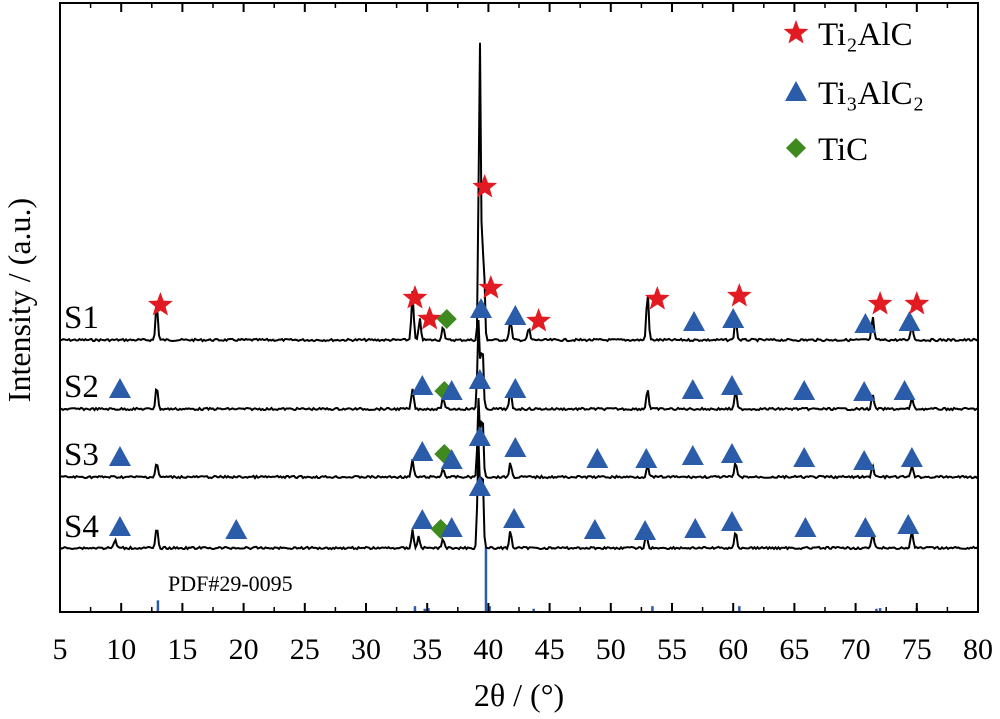 The width and height of the screenshot is (1000, 719). I want to click on series-label: S3, so click(81, 455).